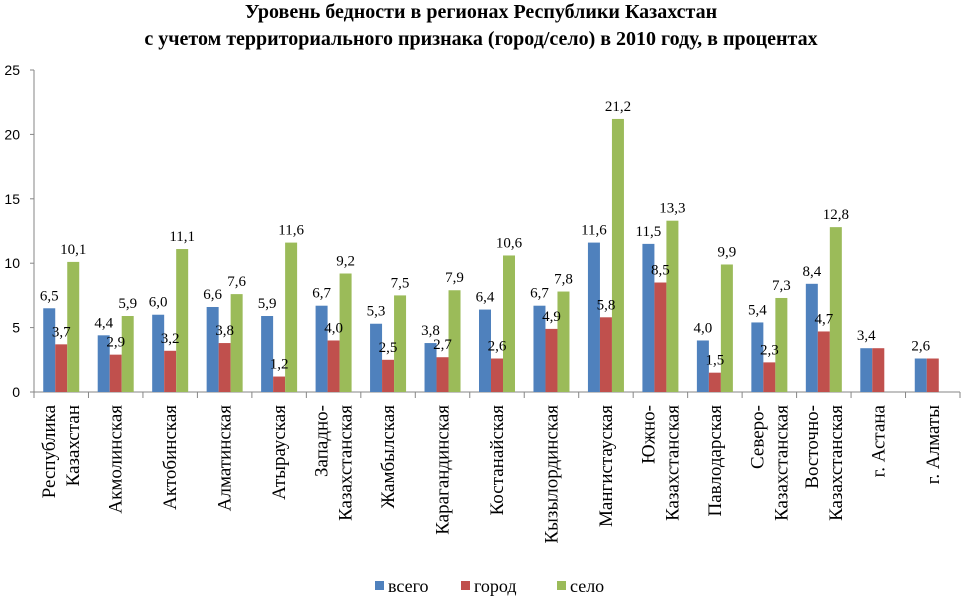  I want to click on bar-всего-5, so click(321, 348).